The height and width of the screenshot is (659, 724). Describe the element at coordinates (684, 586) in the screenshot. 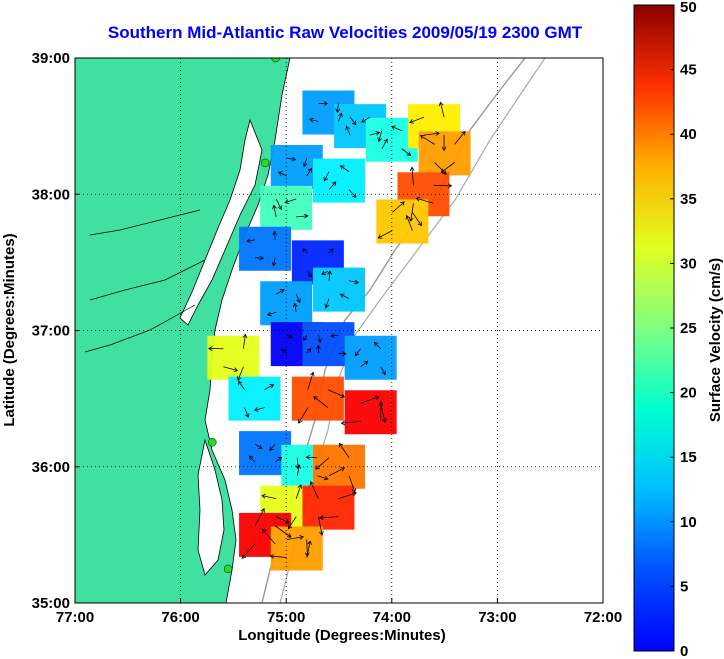

I see `colorbar-tick-label: 5` at that location.